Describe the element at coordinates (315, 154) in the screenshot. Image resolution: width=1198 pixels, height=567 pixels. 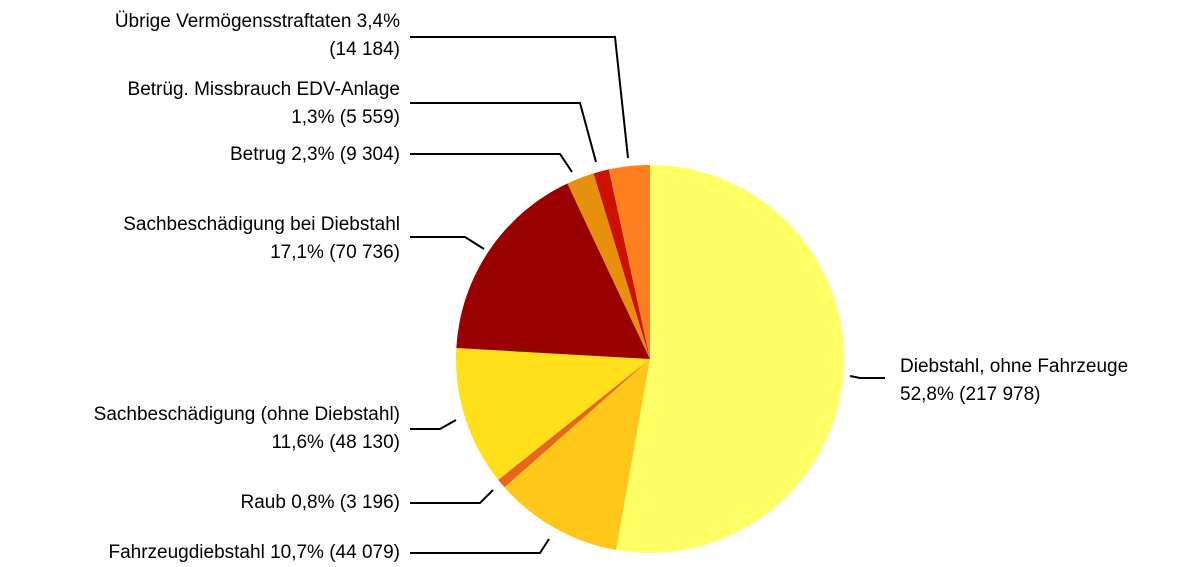
I see `slice-label: Betrug 2,3% (9 304)` at that location.